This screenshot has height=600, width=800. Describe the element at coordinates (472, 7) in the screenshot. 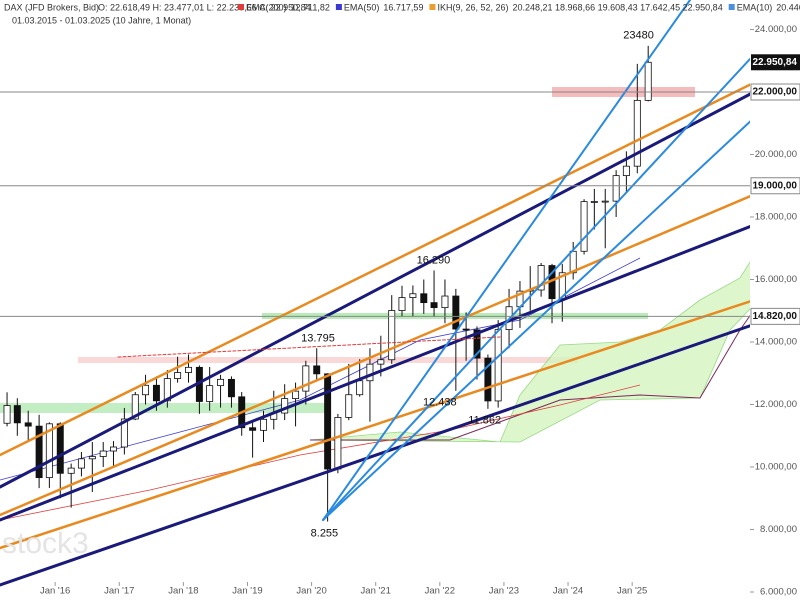

I see `indicator-name: IKH(9, 26, 52, 26)` at that location.